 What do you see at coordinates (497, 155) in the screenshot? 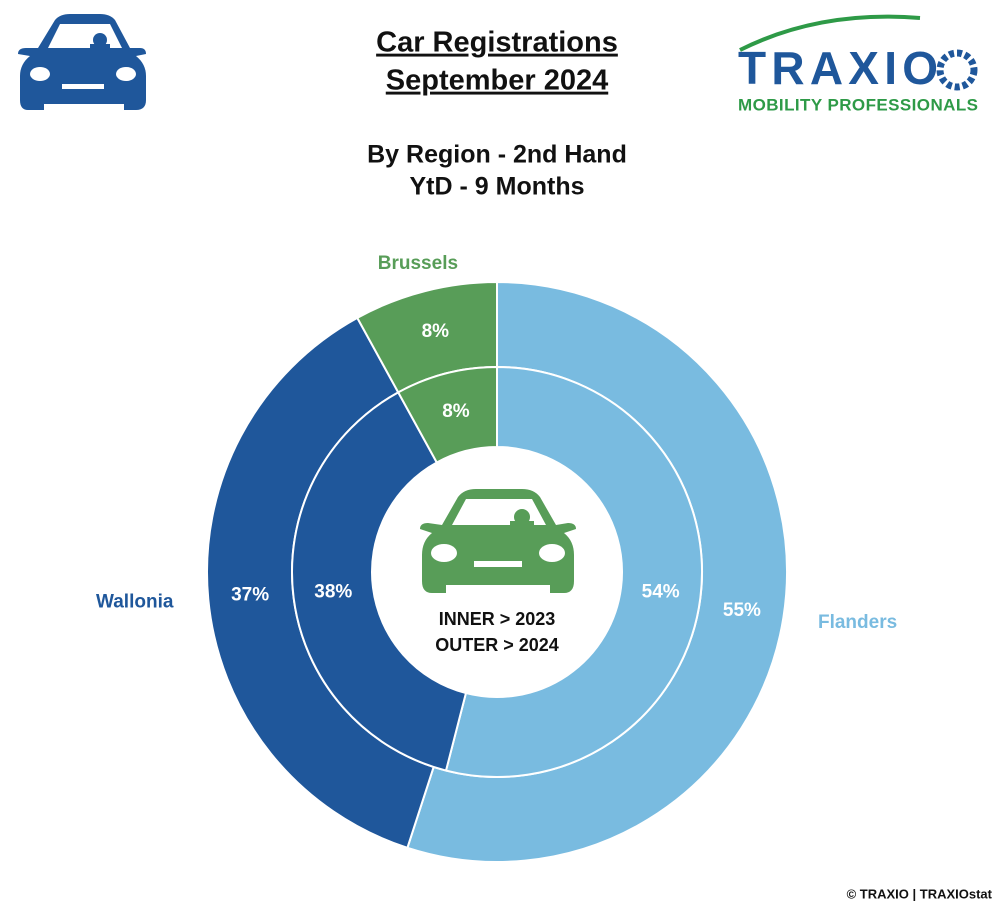
I see `chart-subtitle: By Region - 2nd Hand` at bounding box center [497, 155].